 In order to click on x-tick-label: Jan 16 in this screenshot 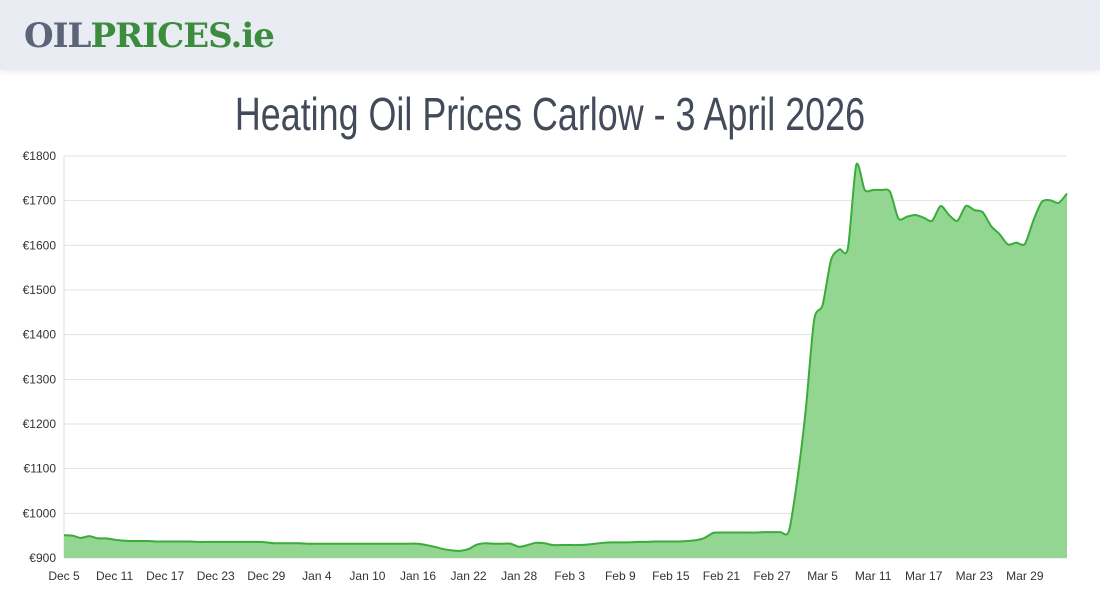, I will do `click(418, 576)`.